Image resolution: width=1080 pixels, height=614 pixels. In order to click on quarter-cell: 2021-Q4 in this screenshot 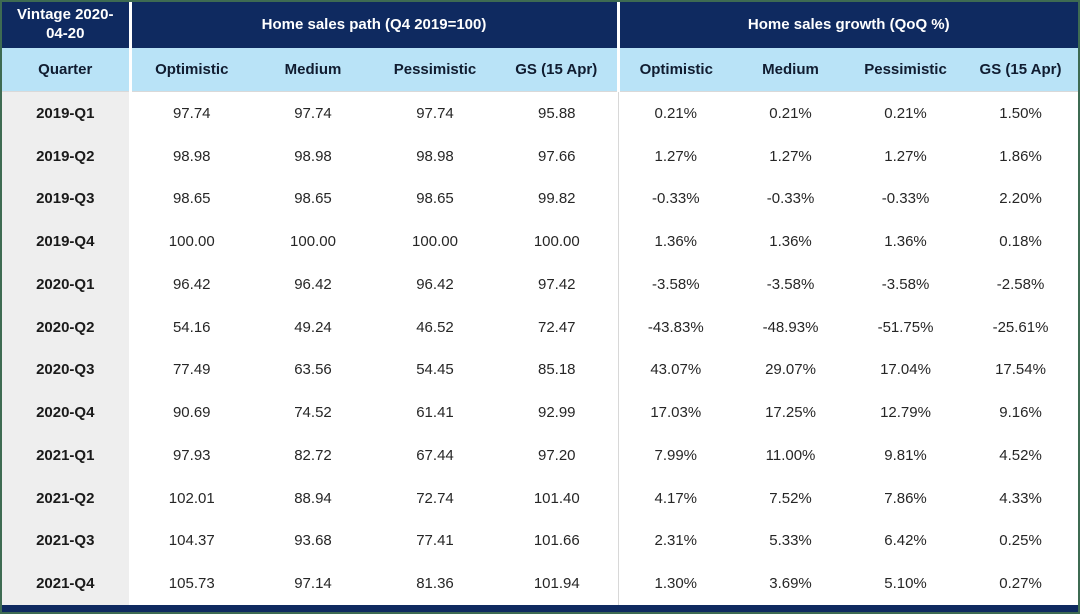, I will do `click(67, 583)`.